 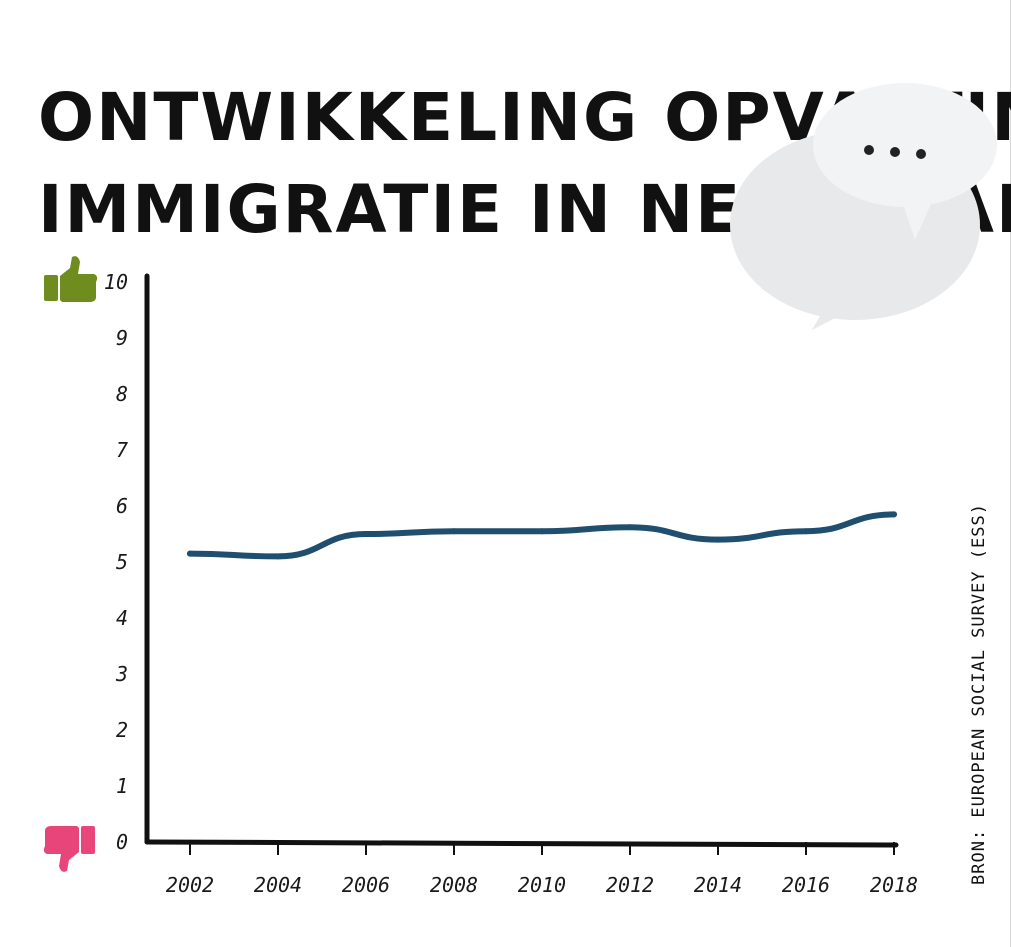 I want to click on x-axis, so click(x=521, y=843).